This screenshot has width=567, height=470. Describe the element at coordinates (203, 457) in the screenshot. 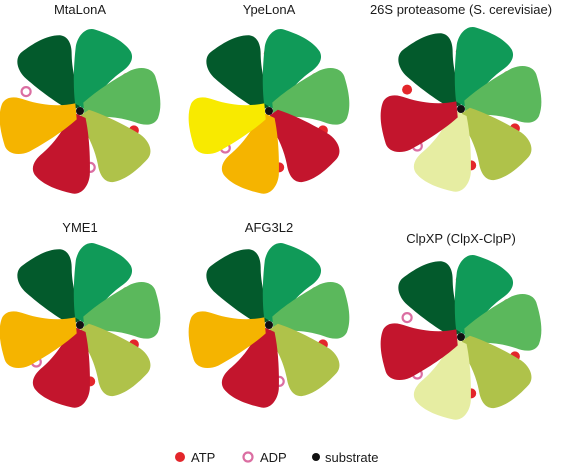

I see `legend-atp-label: ATP` at that location.